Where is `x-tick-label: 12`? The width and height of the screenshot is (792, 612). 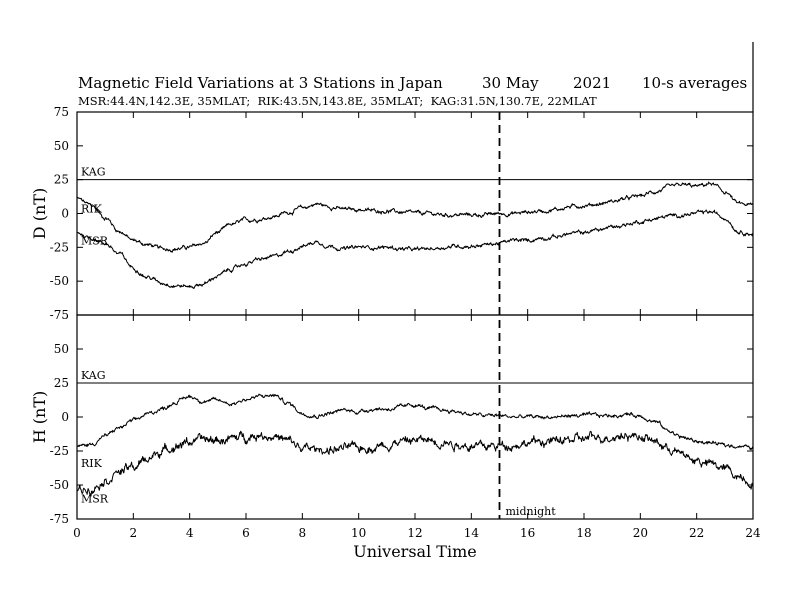
x-tick-label: 12 is located at coordinates (414, 533).